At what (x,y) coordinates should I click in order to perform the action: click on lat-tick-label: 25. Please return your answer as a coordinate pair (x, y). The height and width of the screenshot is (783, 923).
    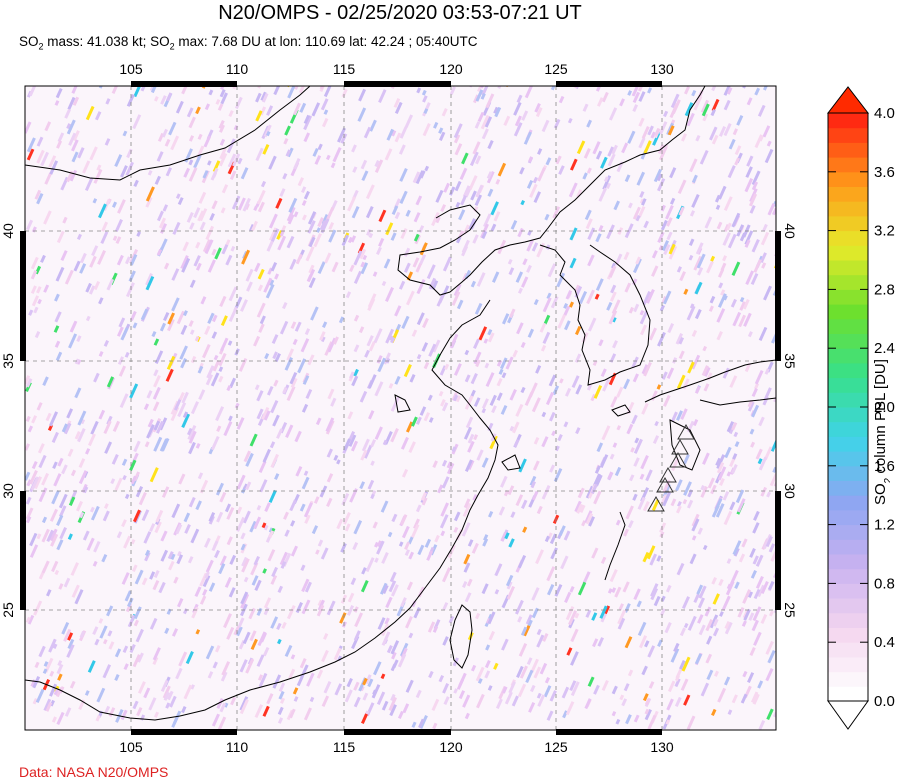
    Looking at the image, I should click on (8, 610).